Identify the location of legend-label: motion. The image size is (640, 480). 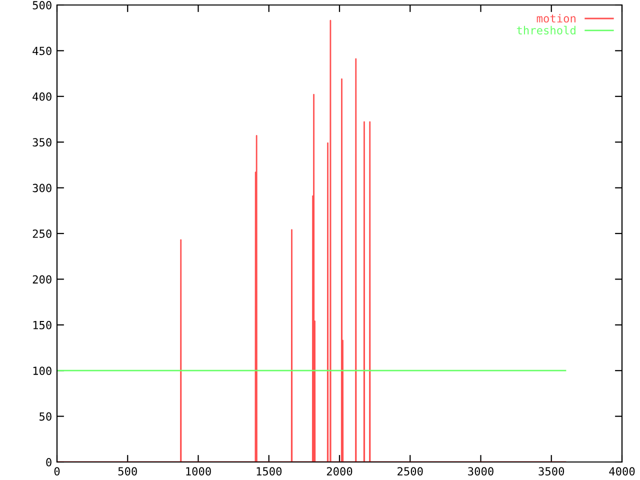
(556, 18).